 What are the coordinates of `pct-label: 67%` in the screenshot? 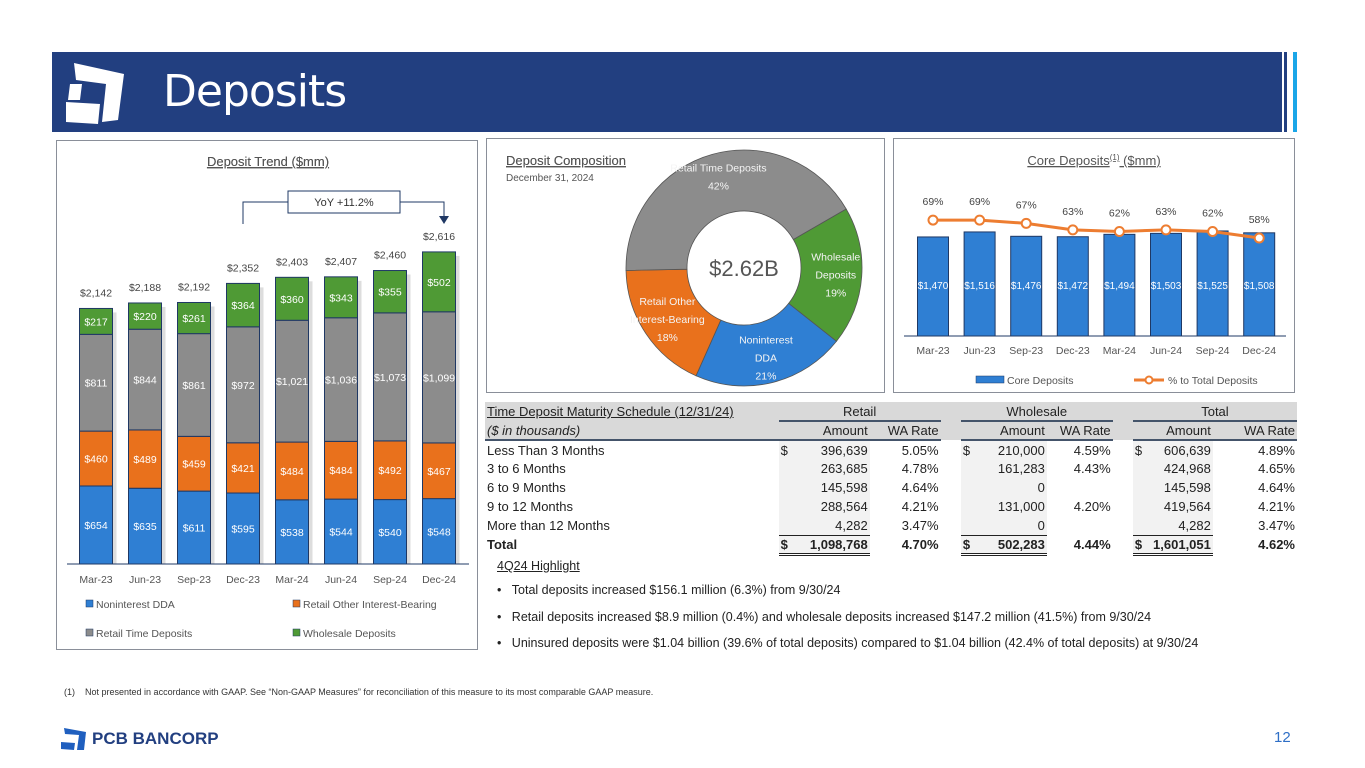 It's located at (1026, 205).